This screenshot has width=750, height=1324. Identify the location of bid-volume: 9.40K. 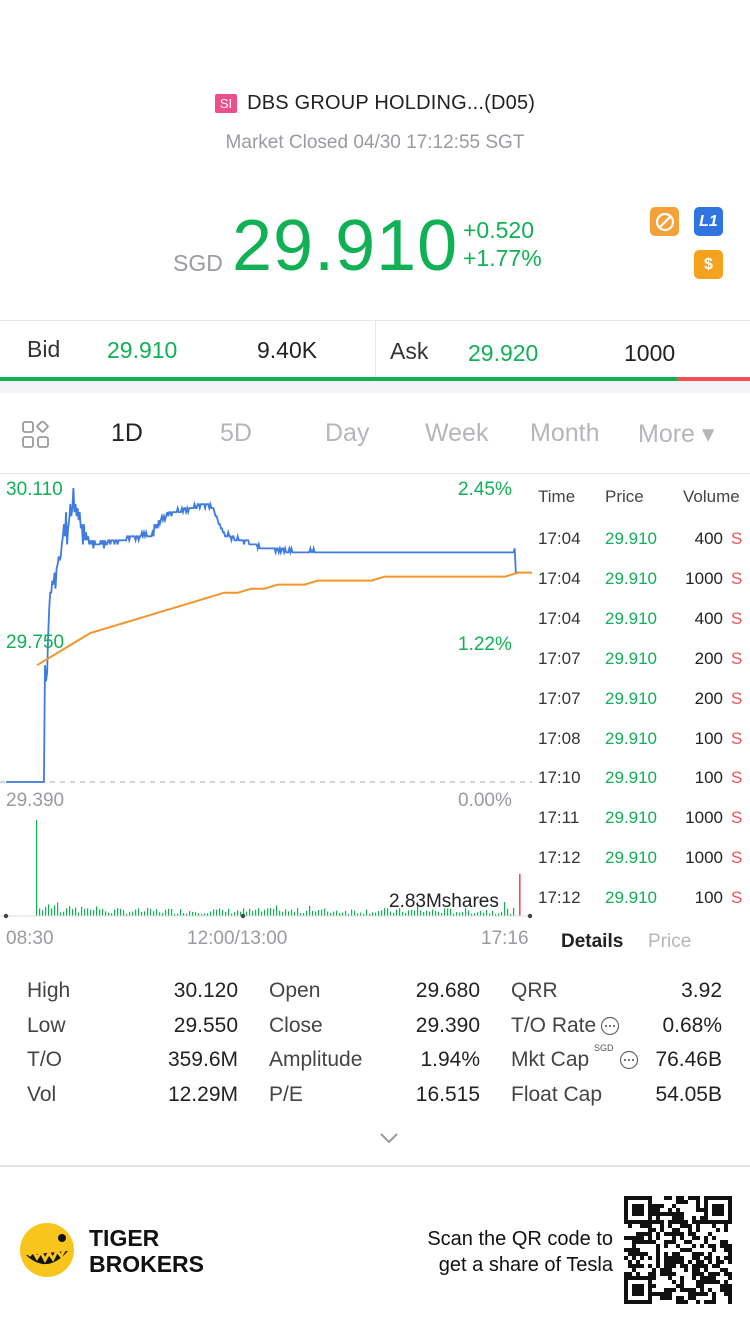
(287, 350).